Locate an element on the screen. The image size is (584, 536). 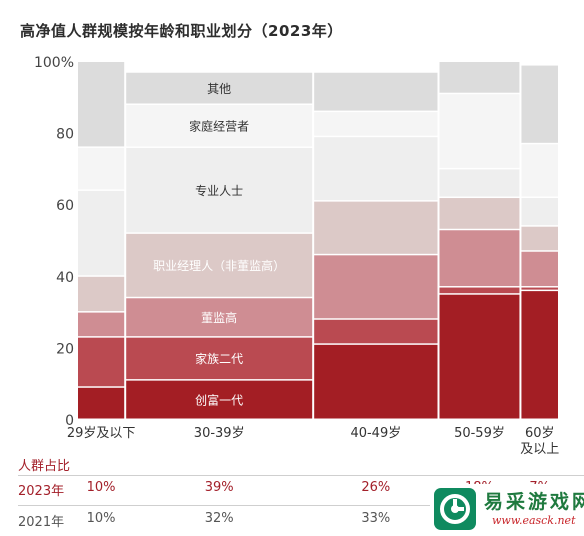
y-tick-label: 0 is located at coordinates (69, 421).